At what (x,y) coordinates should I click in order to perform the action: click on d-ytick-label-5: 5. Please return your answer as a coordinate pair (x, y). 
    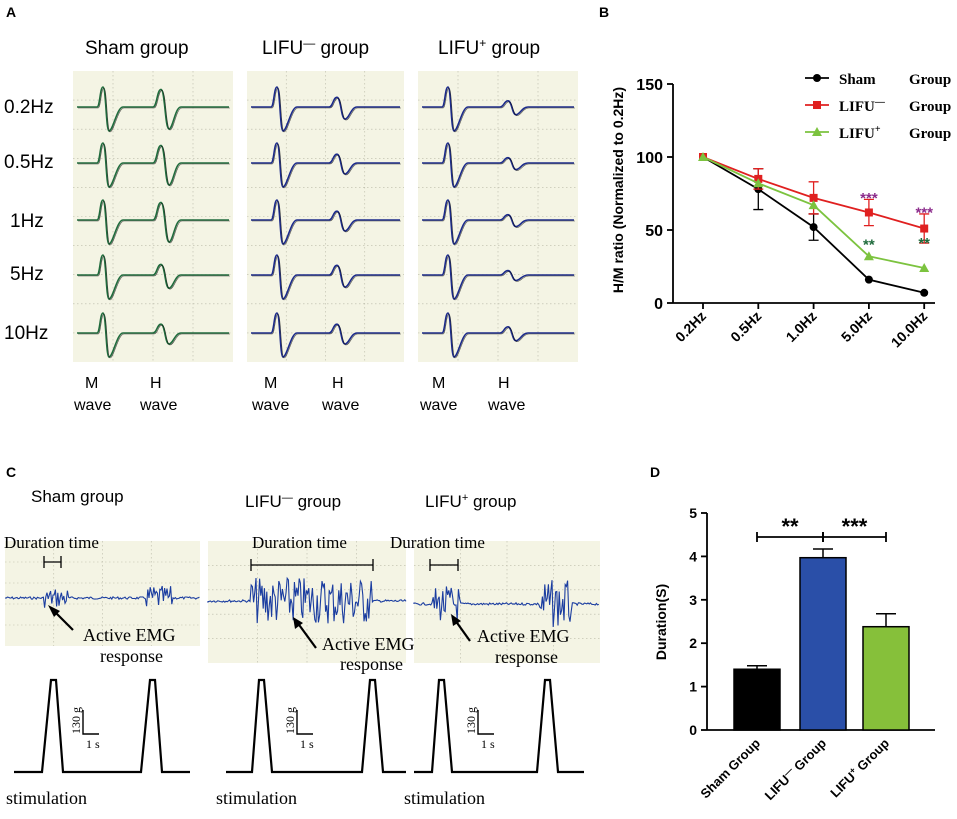
    Looking at the image, I should click on (693, 513).